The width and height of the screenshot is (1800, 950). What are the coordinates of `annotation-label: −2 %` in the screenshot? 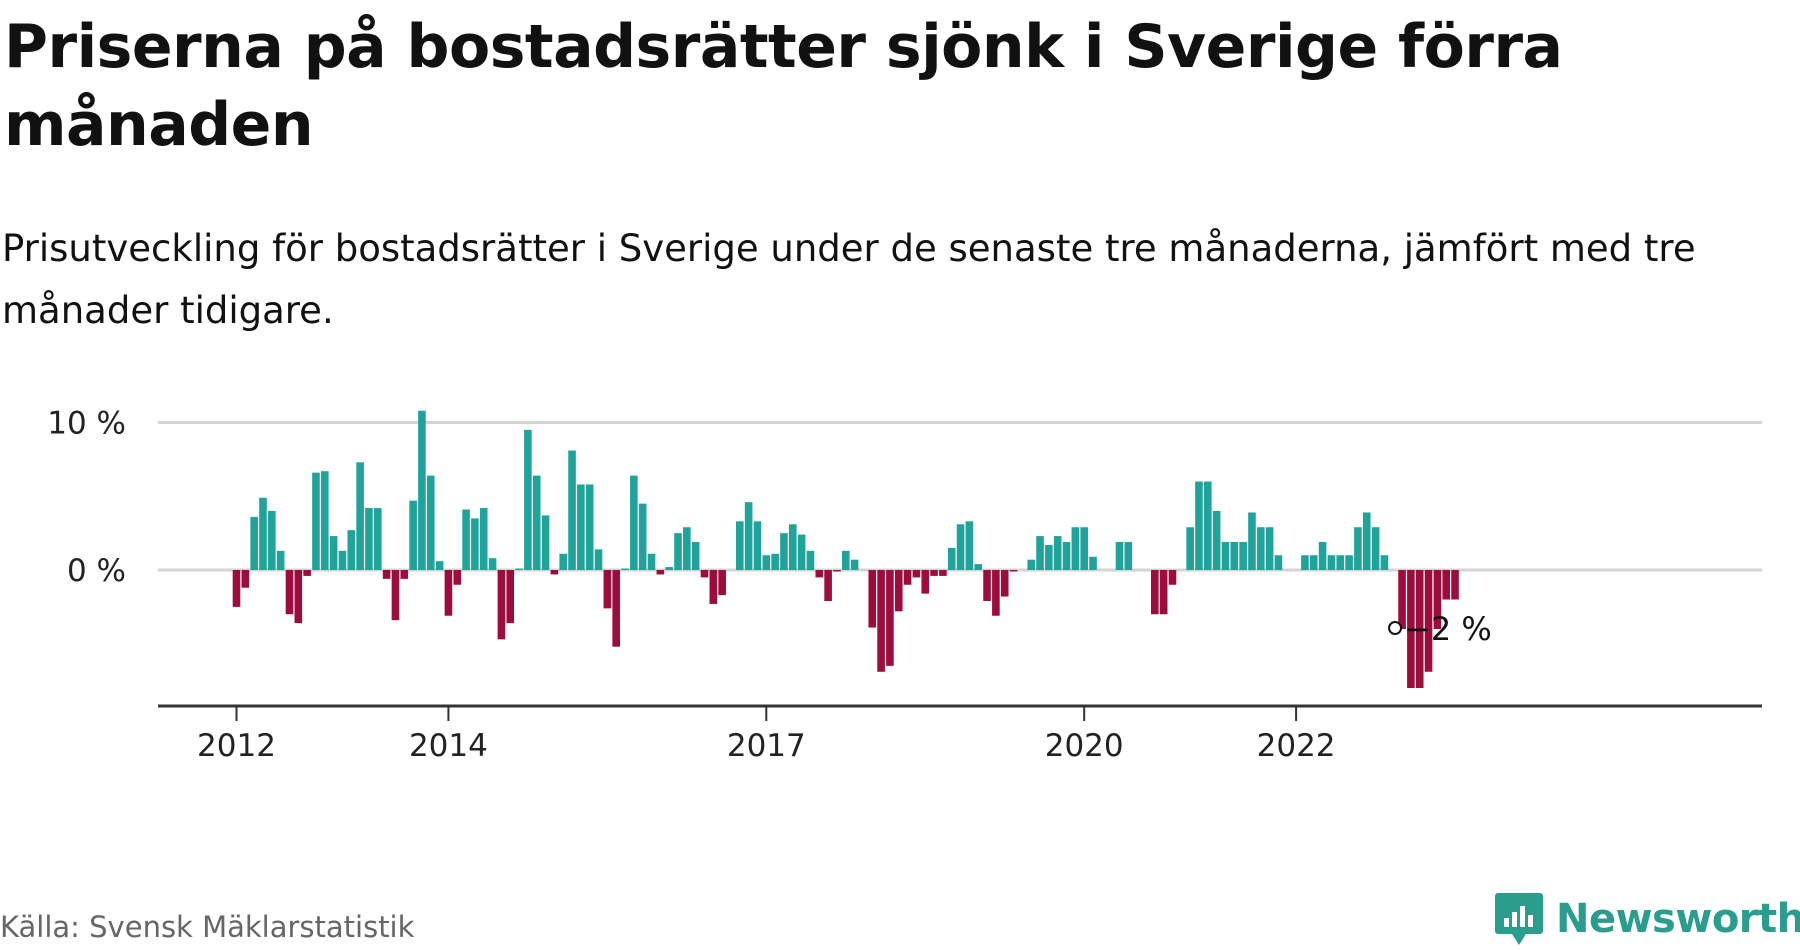 It's located at (1448, 629).